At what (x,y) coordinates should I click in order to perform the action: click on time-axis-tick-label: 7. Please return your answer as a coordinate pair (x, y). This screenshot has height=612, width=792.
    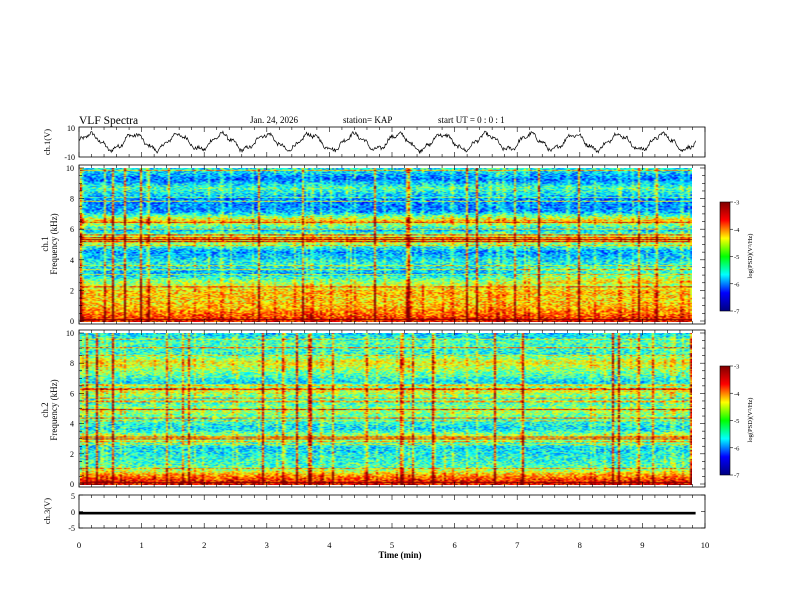
    Looking at the image, I should click on (517, 545).